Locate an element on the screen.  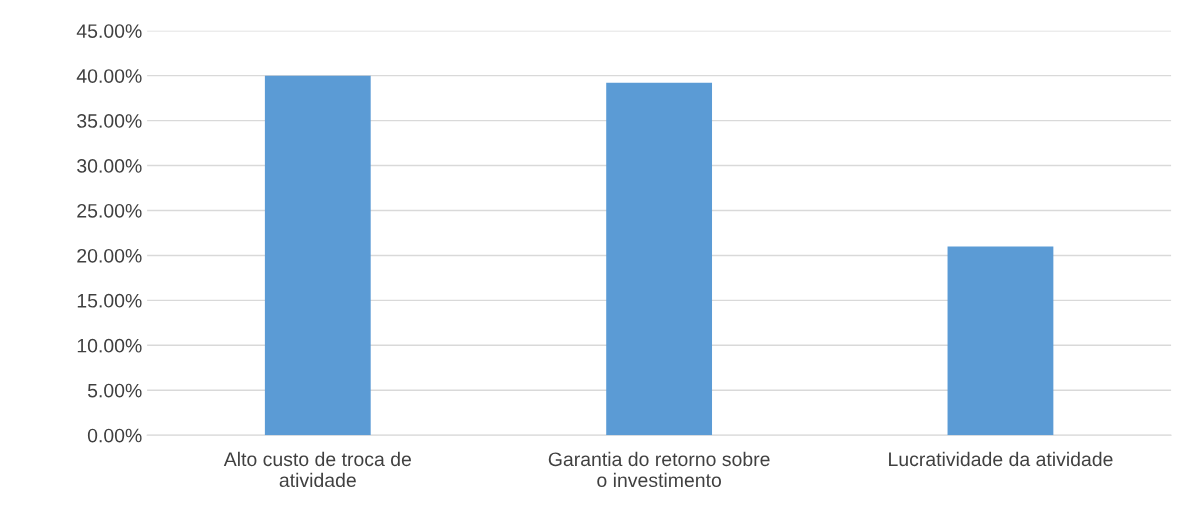
x-tick-label: Alto custo de troca de atividade is located at coordinates (317, 469).